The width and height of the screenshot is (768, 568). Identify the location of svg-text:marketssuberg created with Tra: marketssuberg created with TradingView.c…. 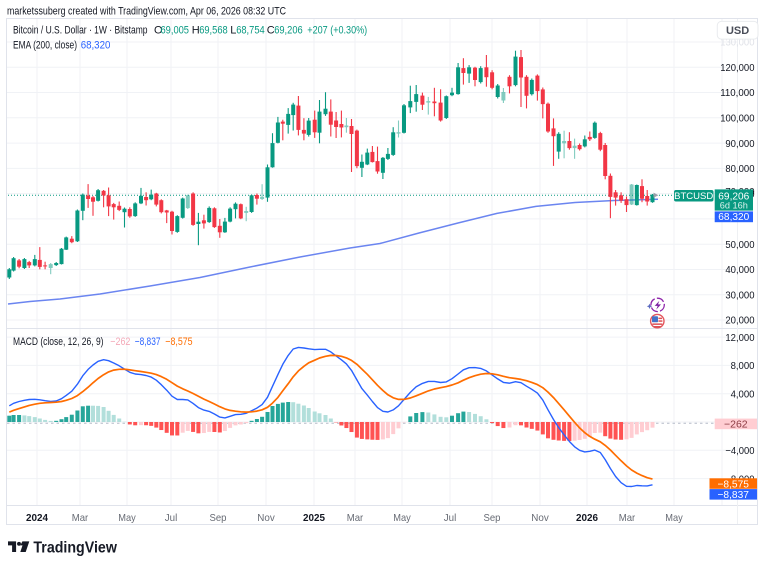
(146, 12).